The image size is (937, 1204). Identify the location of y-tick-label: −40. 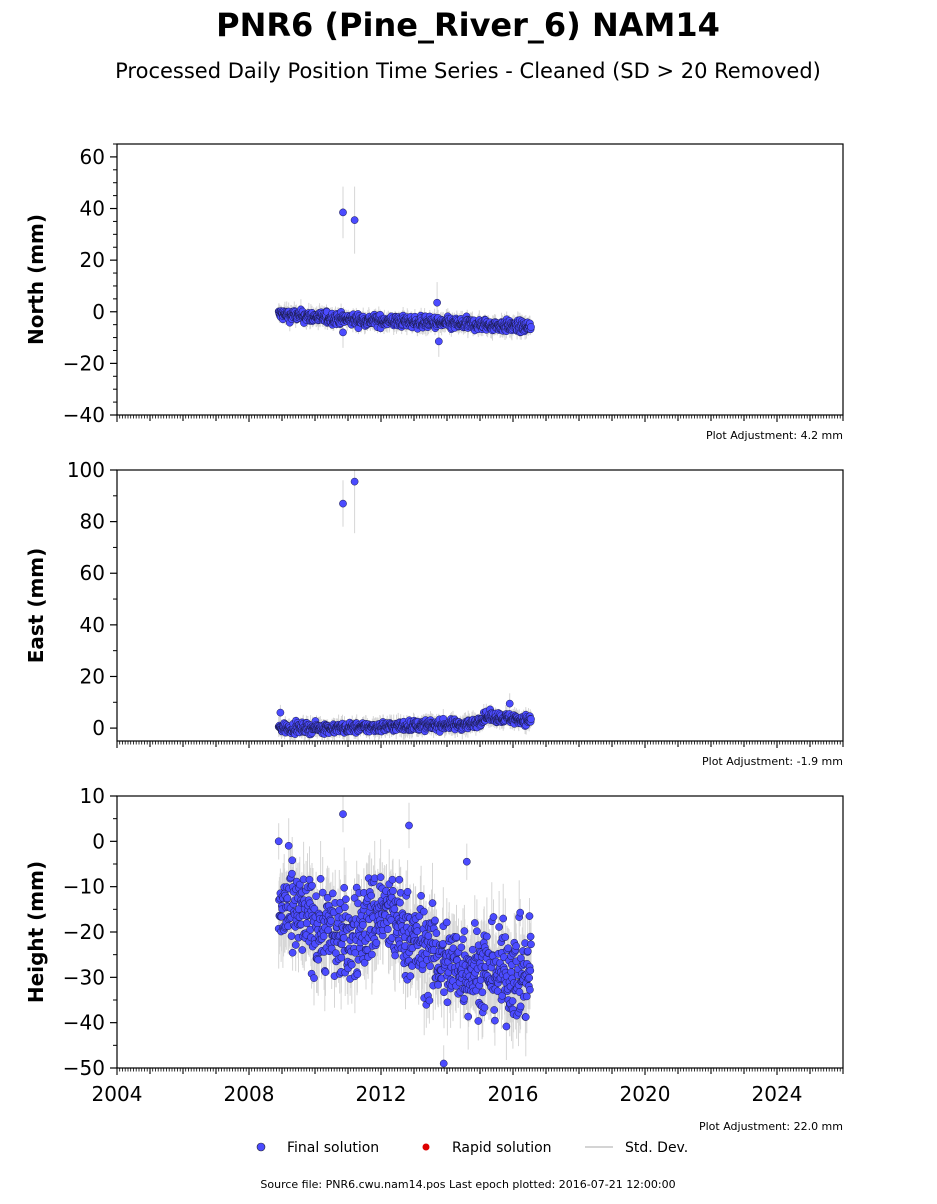
(84, 415).